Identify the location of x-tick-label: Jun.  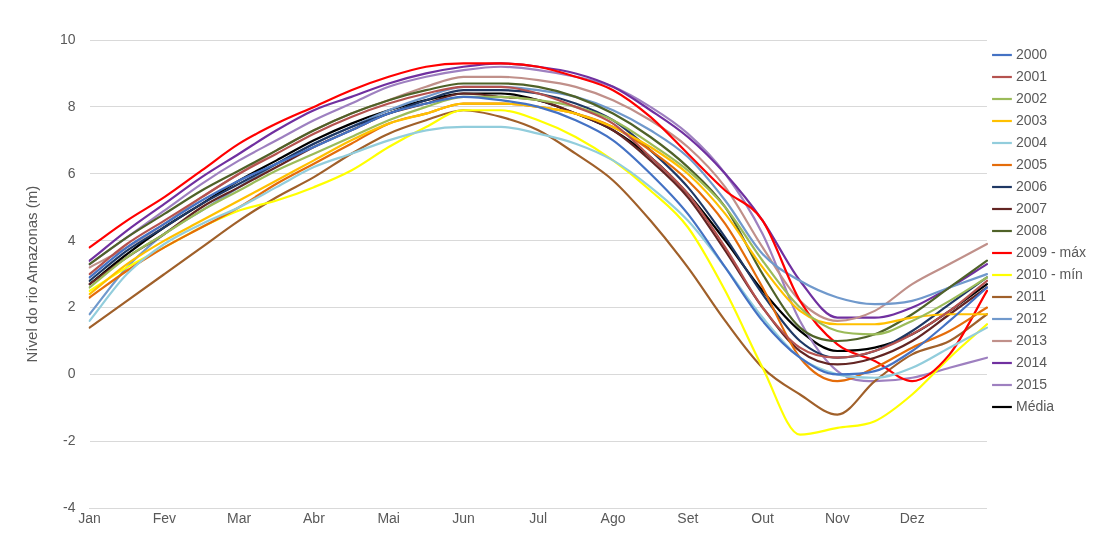
(463, 518).